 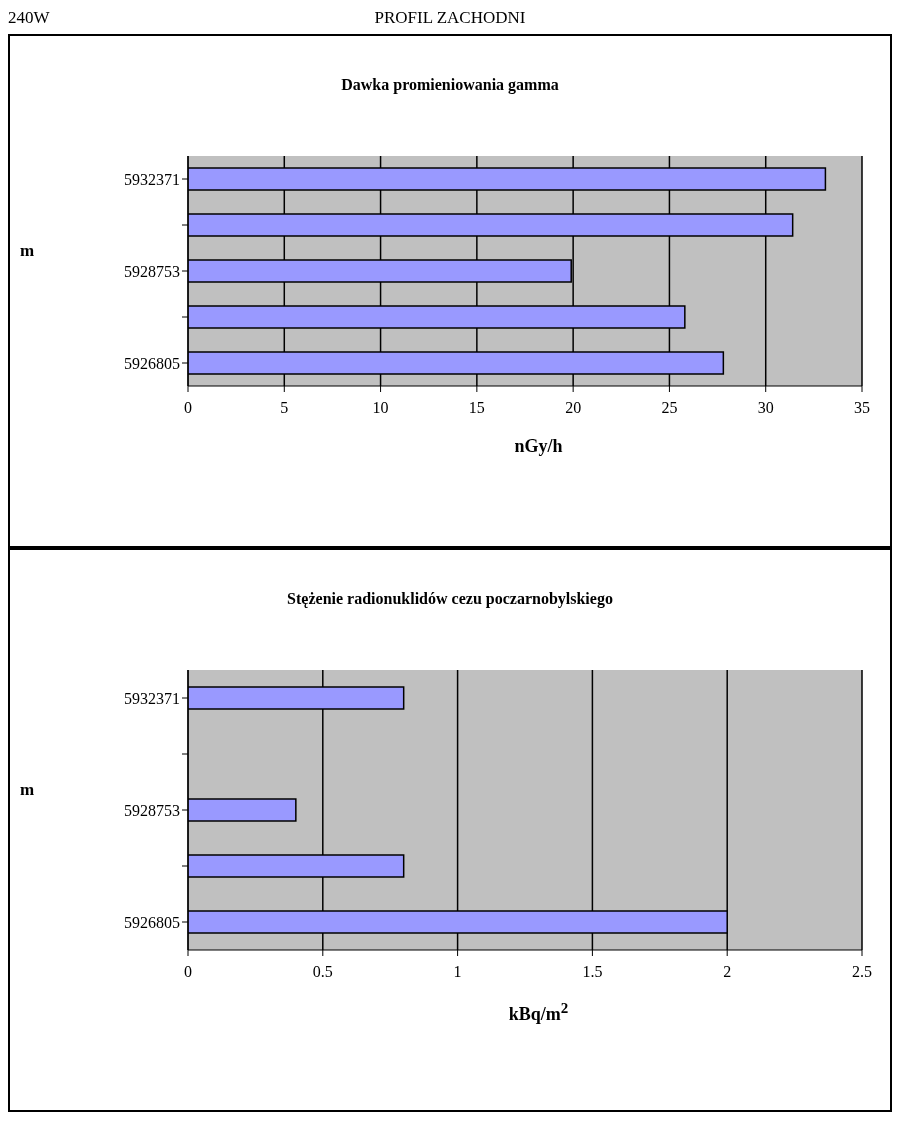 What do you see at coordinates (322, 972) in the screenshot?
I see `x-tick-label: 0.5` at bounding box center [322, 972].